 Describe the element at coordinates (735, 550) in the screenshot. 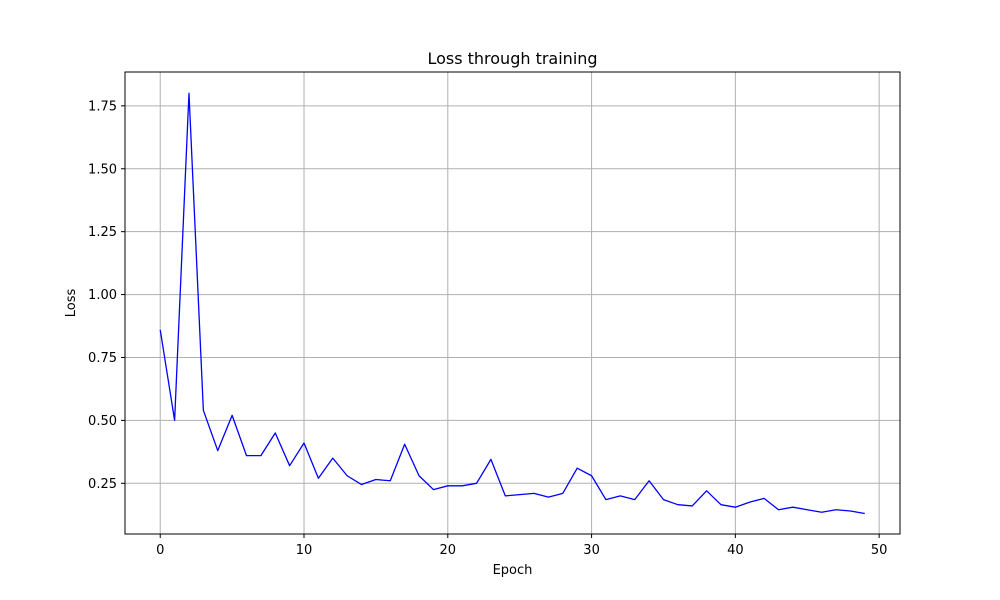

I see `x-tick-label: 40` at that location.